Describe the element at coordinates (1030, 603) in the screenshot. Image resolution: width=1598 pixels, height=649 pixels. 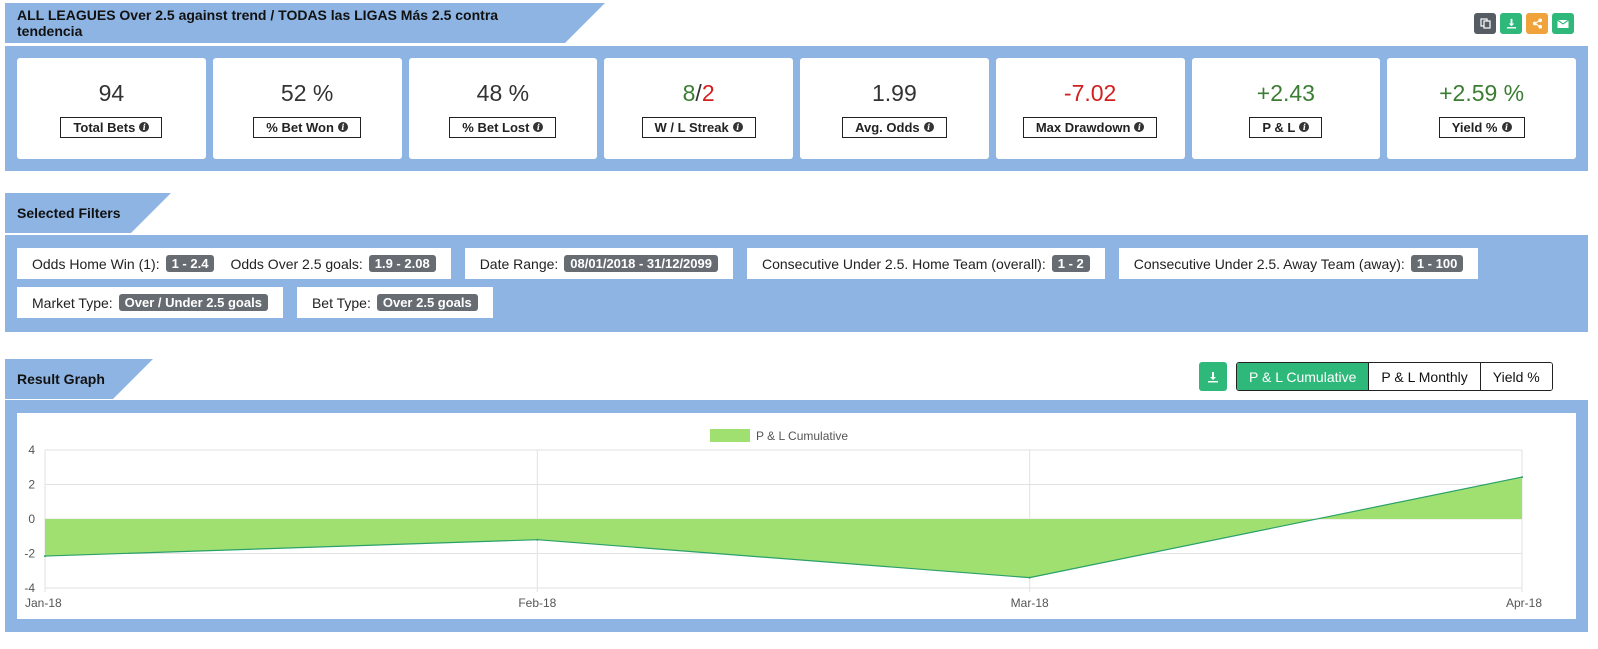
I see `x-tick-label: Mar-18` at that location.